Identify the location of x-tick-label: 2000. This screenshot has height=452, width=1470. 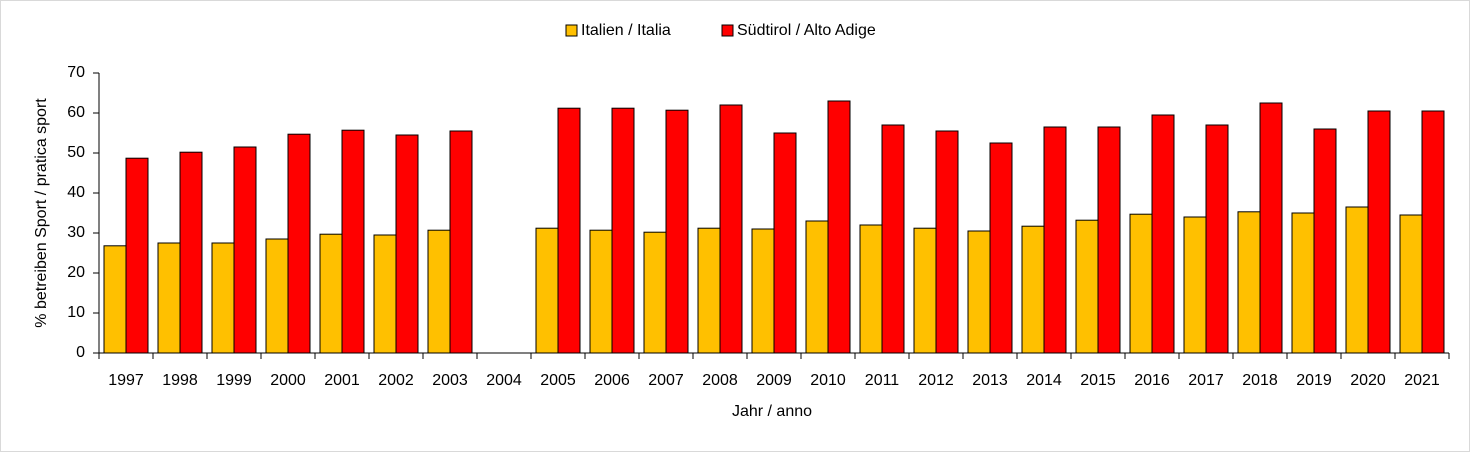
(288, 380).